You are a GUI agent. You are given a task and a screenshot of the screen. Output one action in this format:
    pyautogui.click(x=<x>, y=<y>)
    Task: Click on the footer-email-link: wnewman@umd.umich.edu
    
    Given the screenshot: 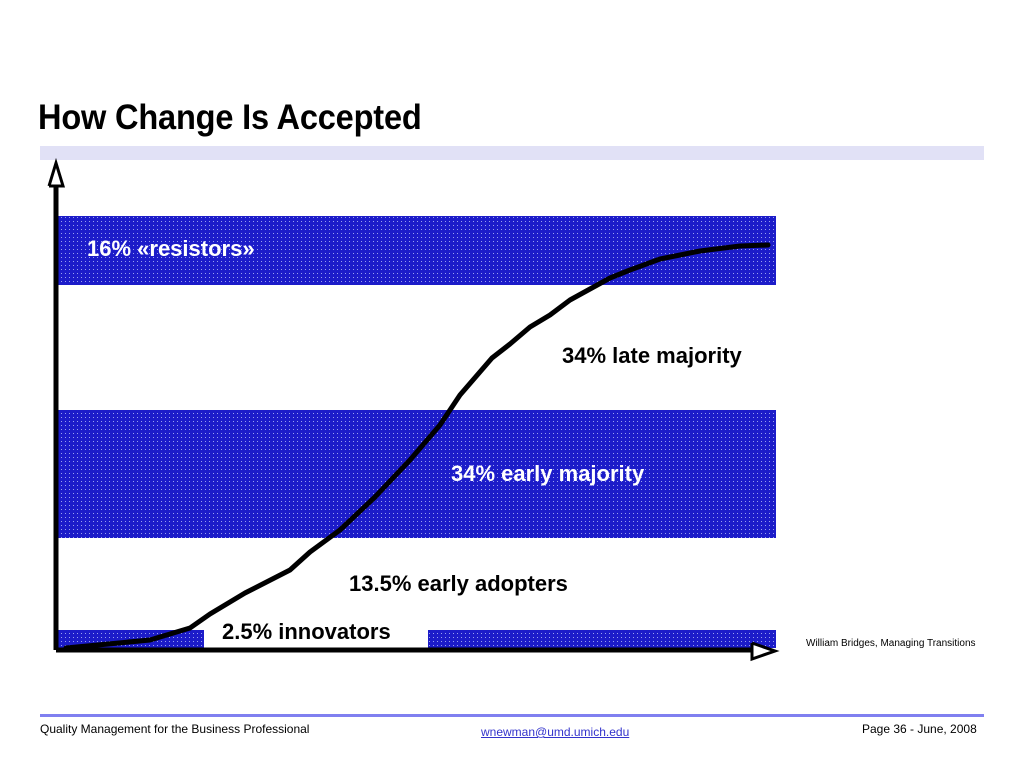 What is the action you would take?
    pyautogui.click(x=555, y=732)
    